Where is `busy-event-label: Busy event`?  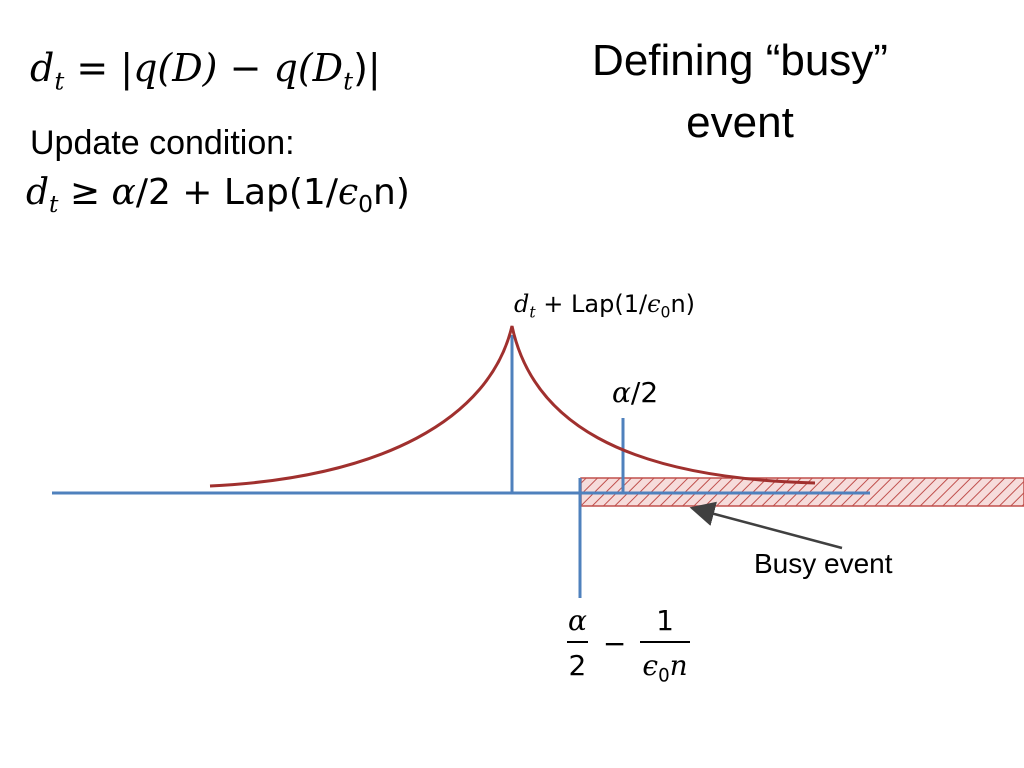 busy-event-label: Busy event is located at coordinates (823, 563).